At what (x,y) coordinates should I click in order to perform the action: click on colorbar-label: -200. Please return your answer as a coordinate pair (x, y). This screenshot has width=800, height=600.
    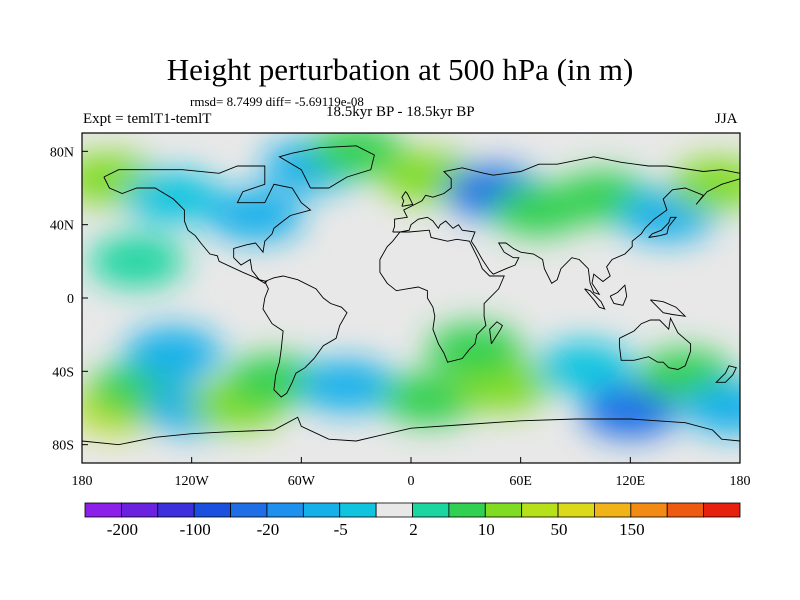
    Looking at the image, I should click on (122, 529).